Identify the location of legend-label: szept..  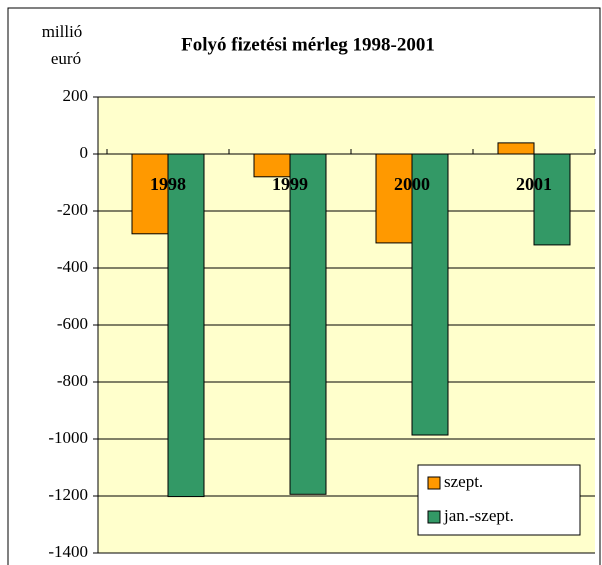
(463, 481).